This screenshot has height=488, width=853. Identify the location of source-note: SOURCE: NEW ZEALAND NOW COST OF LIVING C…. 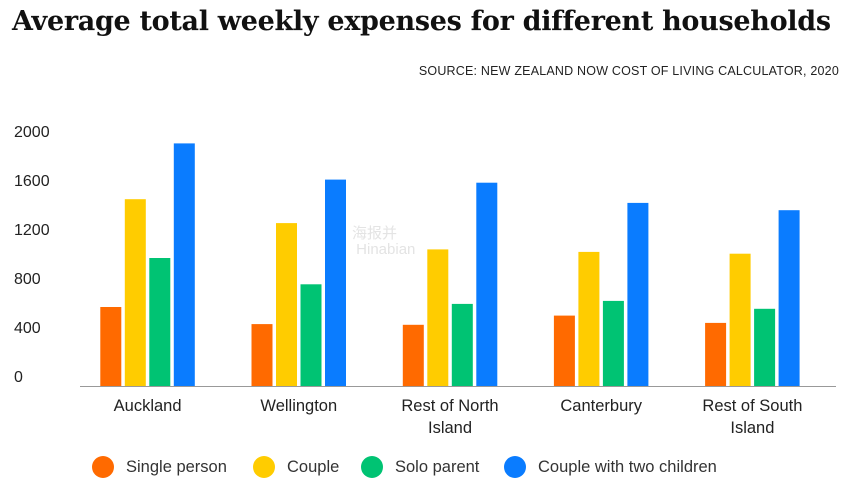
(628, 71).